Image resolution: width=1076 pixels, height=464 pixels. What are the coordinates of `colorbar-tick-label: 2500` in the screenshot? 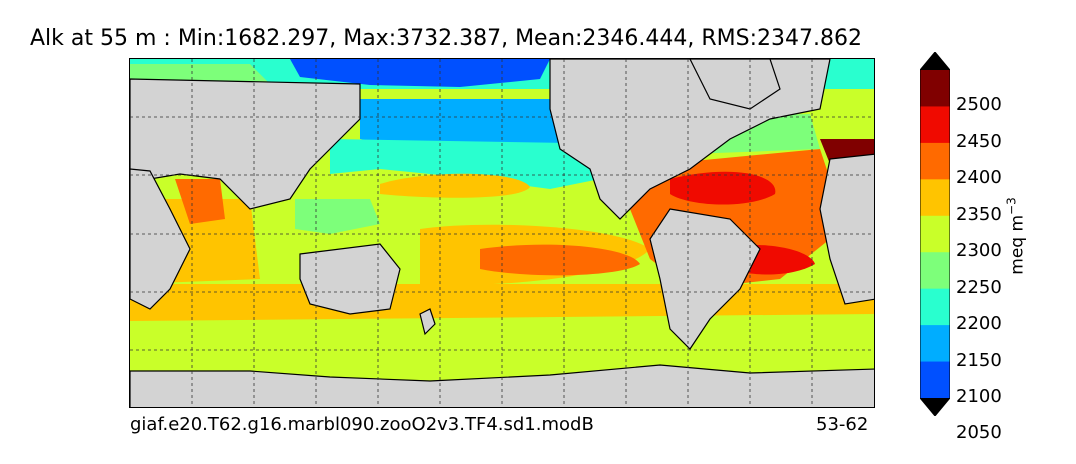 It's located at (979, 105).